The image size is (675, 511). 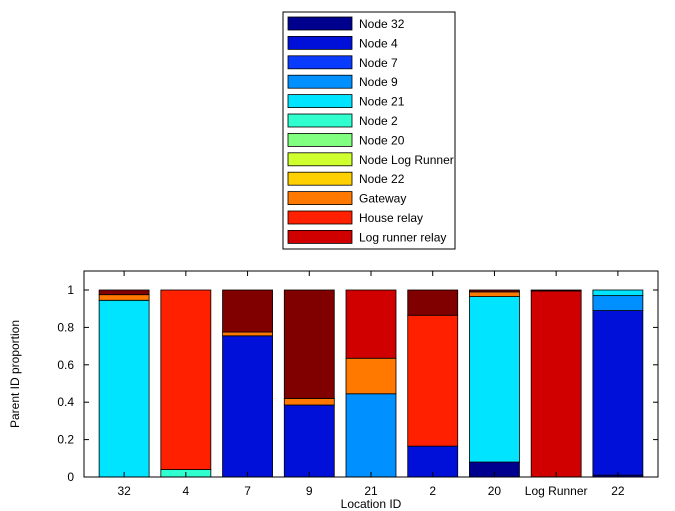 I want to click on bar-segment-2-s10, so click(x=433, y=380).